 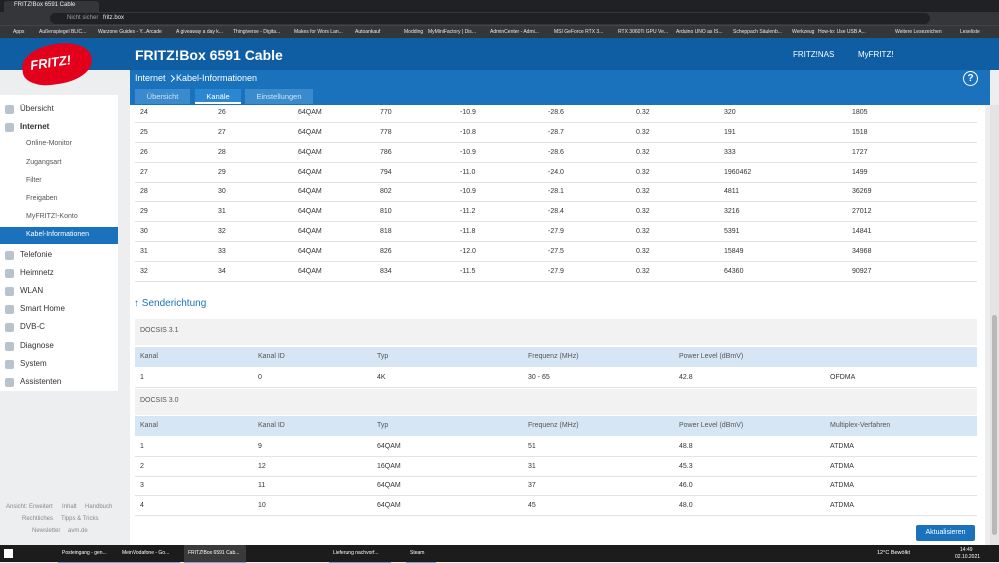 What do you see at coordinates (468, 192) in the screenshot?
I see `cell: -10.9` at bounding box center [468, 192].